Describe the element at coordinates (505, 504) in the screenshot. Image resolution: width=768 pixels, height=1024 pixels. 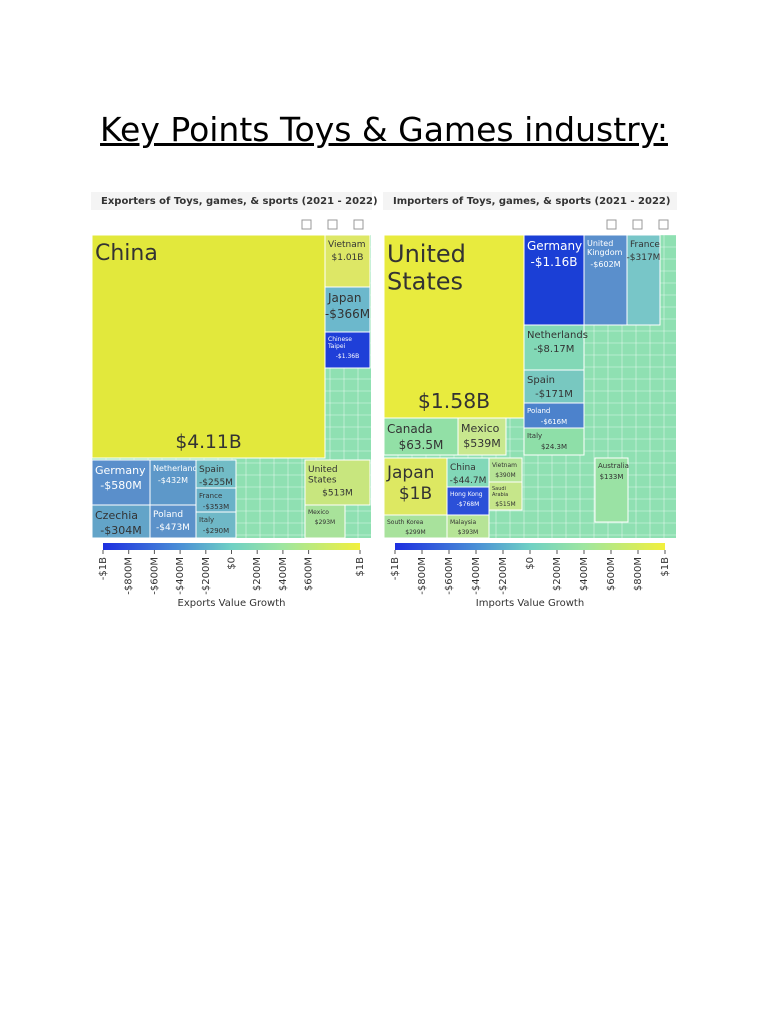
I see `tile-value: $515M` at that location.